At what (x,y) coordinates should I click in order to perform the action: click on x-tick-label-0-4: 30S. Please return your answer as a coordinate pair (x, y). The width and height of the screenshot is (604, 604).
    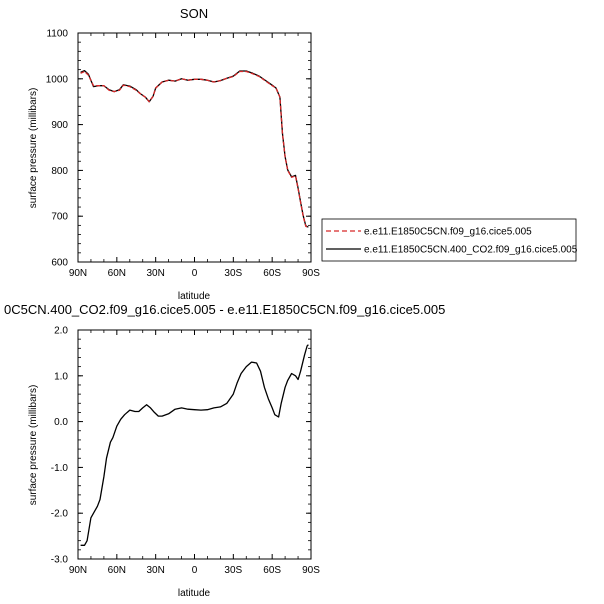
    Looking at the image, I should click on (233, 273).